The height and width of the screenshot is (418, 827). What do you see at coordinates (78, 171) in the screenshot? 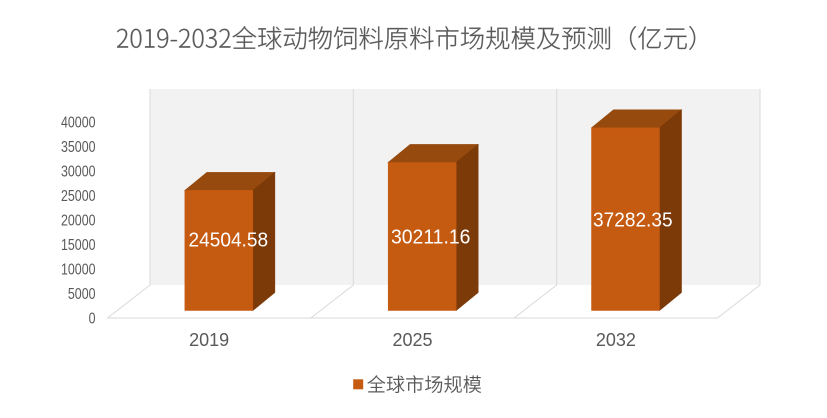
I see `svg-text: 30000` at bounding box center [78, 171].